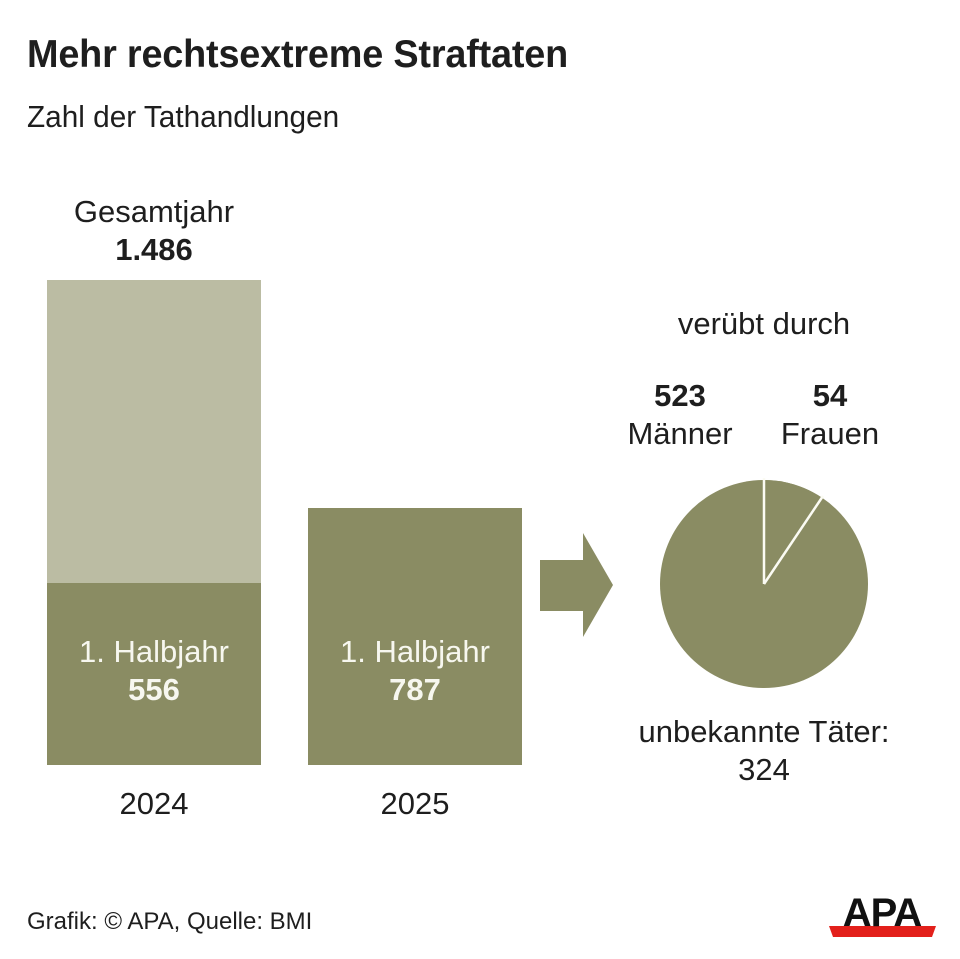  Describe the element at coordinates (170, 921) in the screenshot. I see `source-credit: Grafik: © APA, Quelle: BMI` at that location.